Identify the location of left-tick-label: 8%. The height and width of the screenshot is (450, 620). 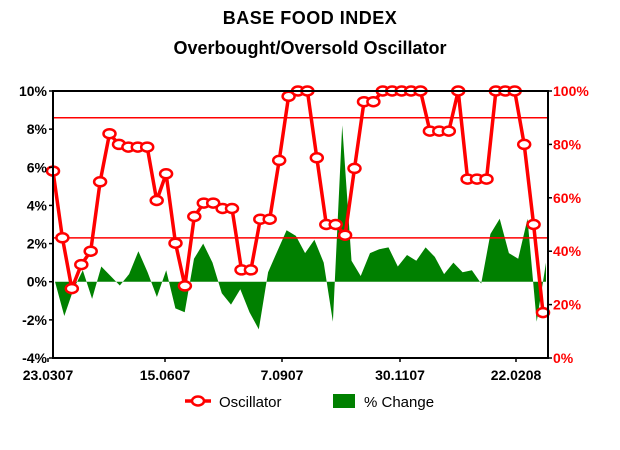
(37, 129).